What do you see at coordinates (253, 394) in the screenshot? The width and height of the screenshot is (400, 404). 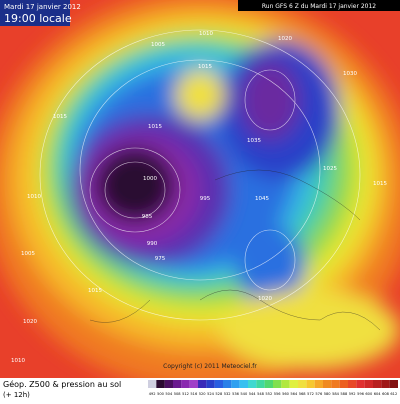 I see `scale-label: 544` at bounding box center [253, 394].